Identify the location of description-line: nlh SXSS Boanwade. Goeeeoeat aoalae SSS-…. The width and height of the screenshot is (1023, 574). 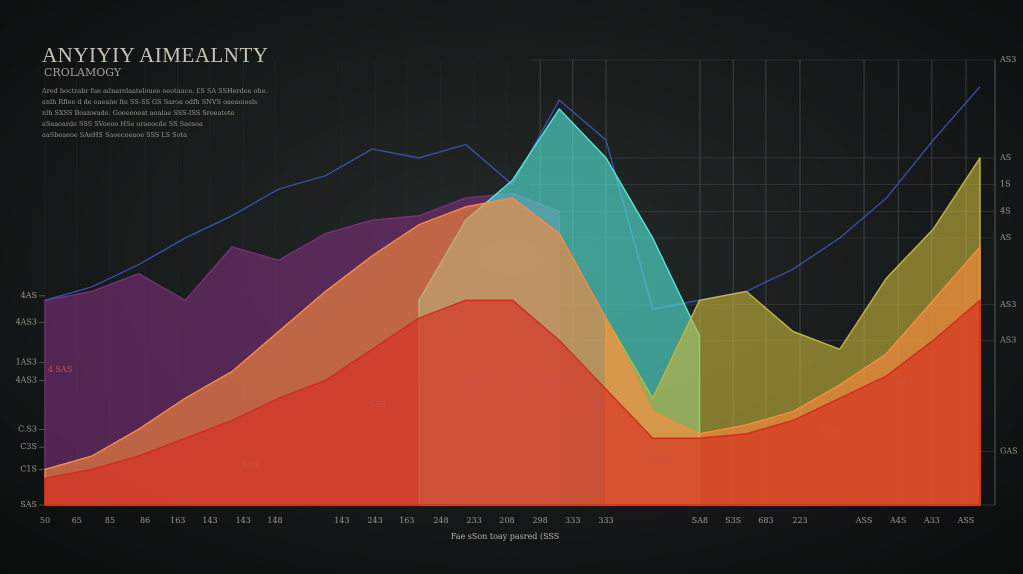
(138, 113).